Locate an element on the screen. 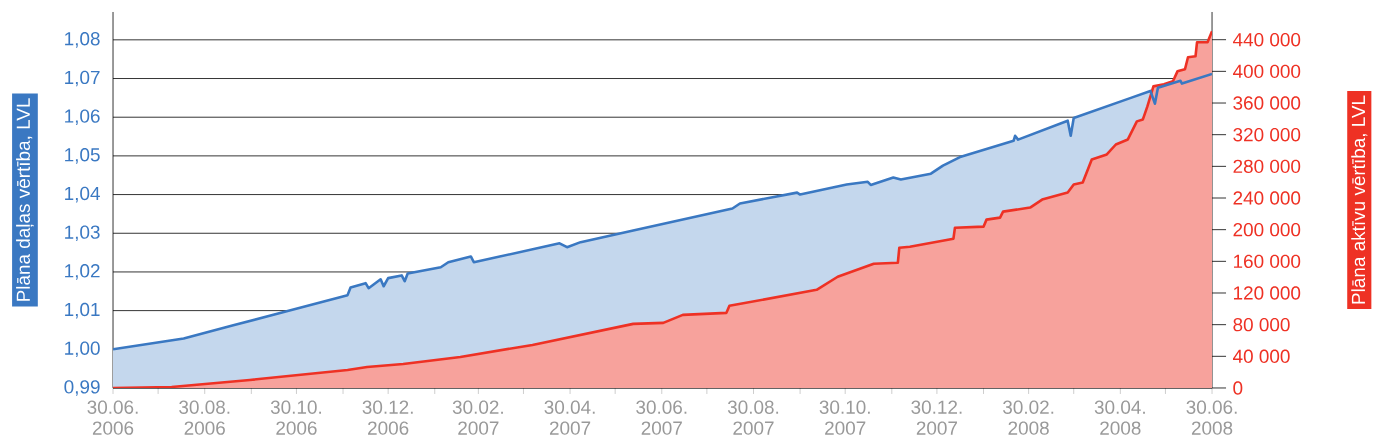 Image resolution: width=1373 pixels, height=446 pixels. y2-tick-label: 360 000 is located at coordinates (1267, 103).